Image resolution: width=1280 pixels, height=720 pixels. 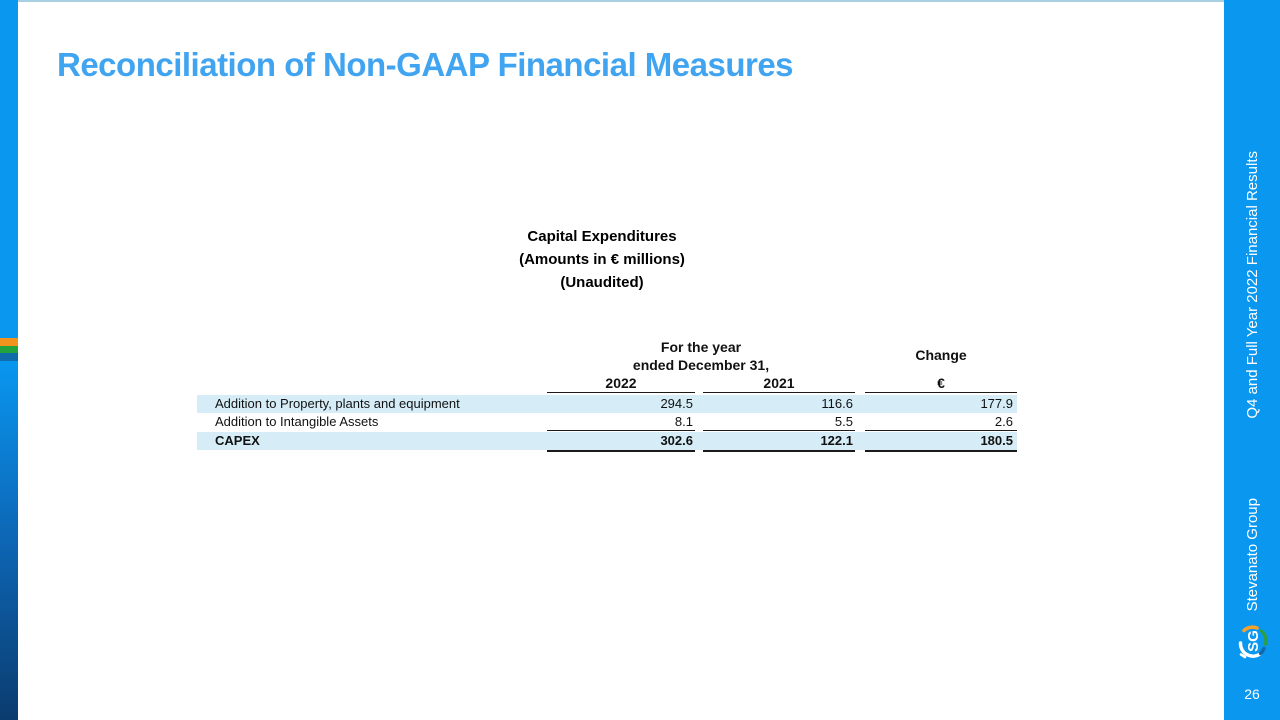 What do you see at coordinates (683, 421) in the screenshot?
I see `row-value-2022: 8.1` at bounding box center [683, 421].